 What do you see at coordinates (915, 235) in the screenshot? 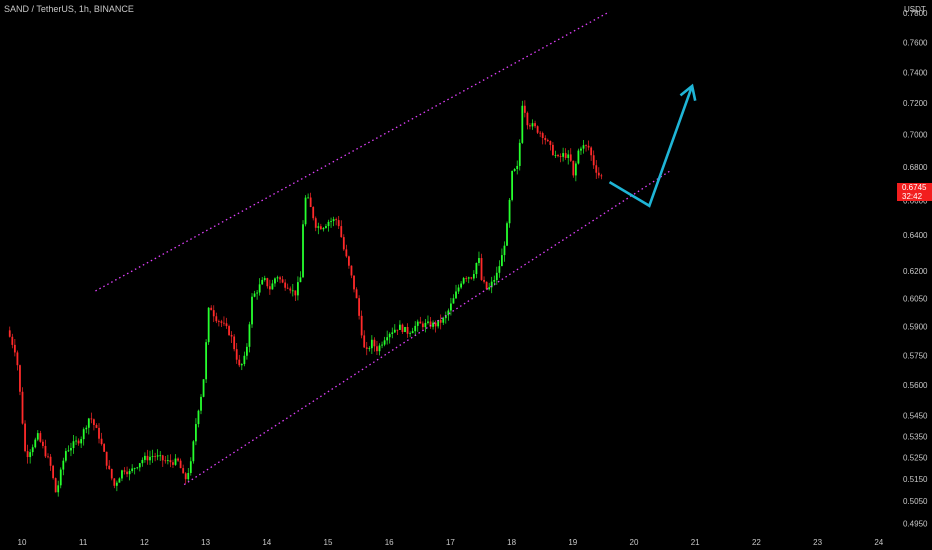
I see `y-tick-label: 0.6400` at bounding box center [915, 235].